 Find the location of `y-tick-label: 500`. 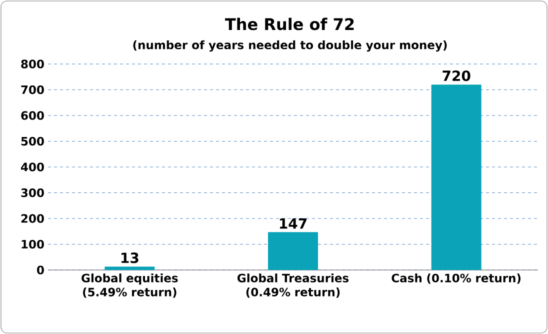

y-tick-label: 500 is located at coordinates (32, 141).